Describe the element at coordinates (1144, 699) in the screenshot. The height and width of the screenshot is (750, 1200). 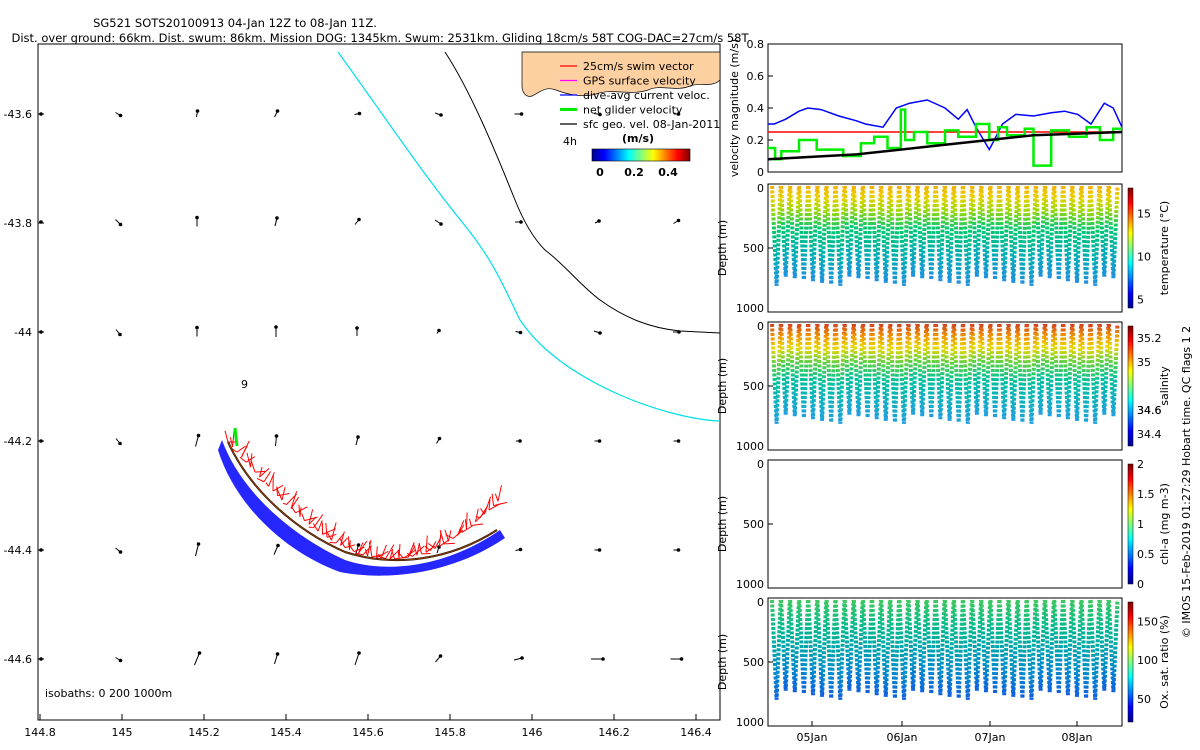
I see `colorbar-tick-label: 50` at that location.